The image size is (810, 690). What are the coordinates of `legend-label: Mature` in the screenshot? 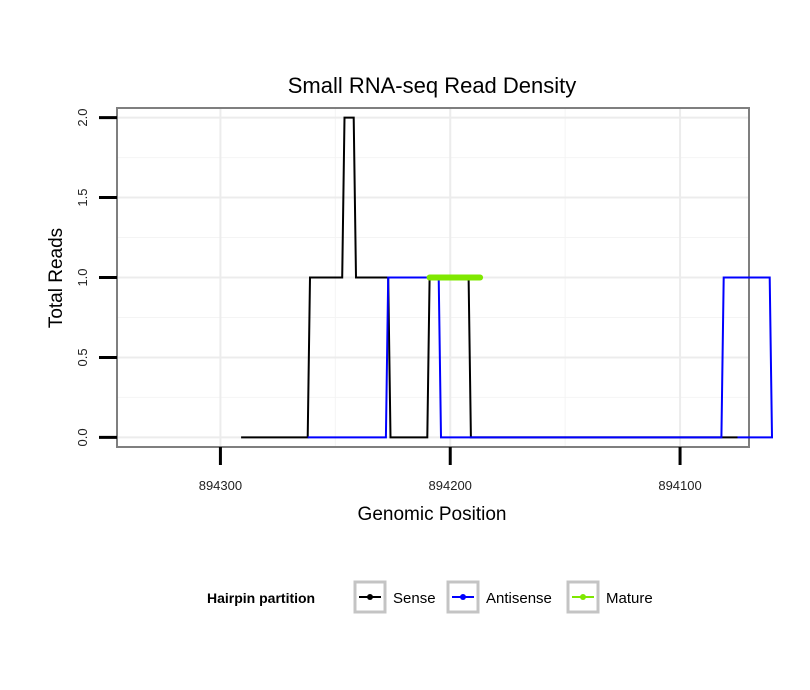 It's located at (629, 598).